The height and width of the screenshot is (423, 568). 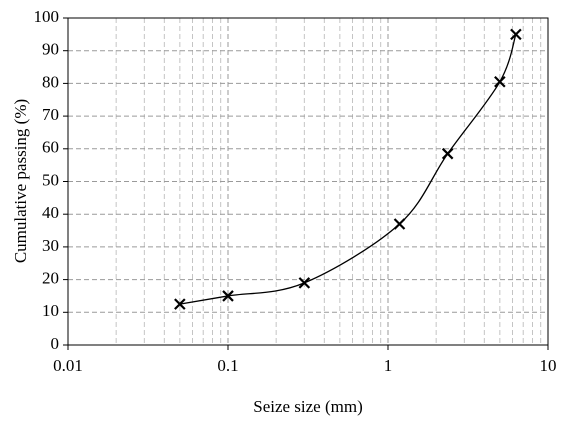 I want to click on x-axis-label: Seize size (mm), so click(x=308, y=406).